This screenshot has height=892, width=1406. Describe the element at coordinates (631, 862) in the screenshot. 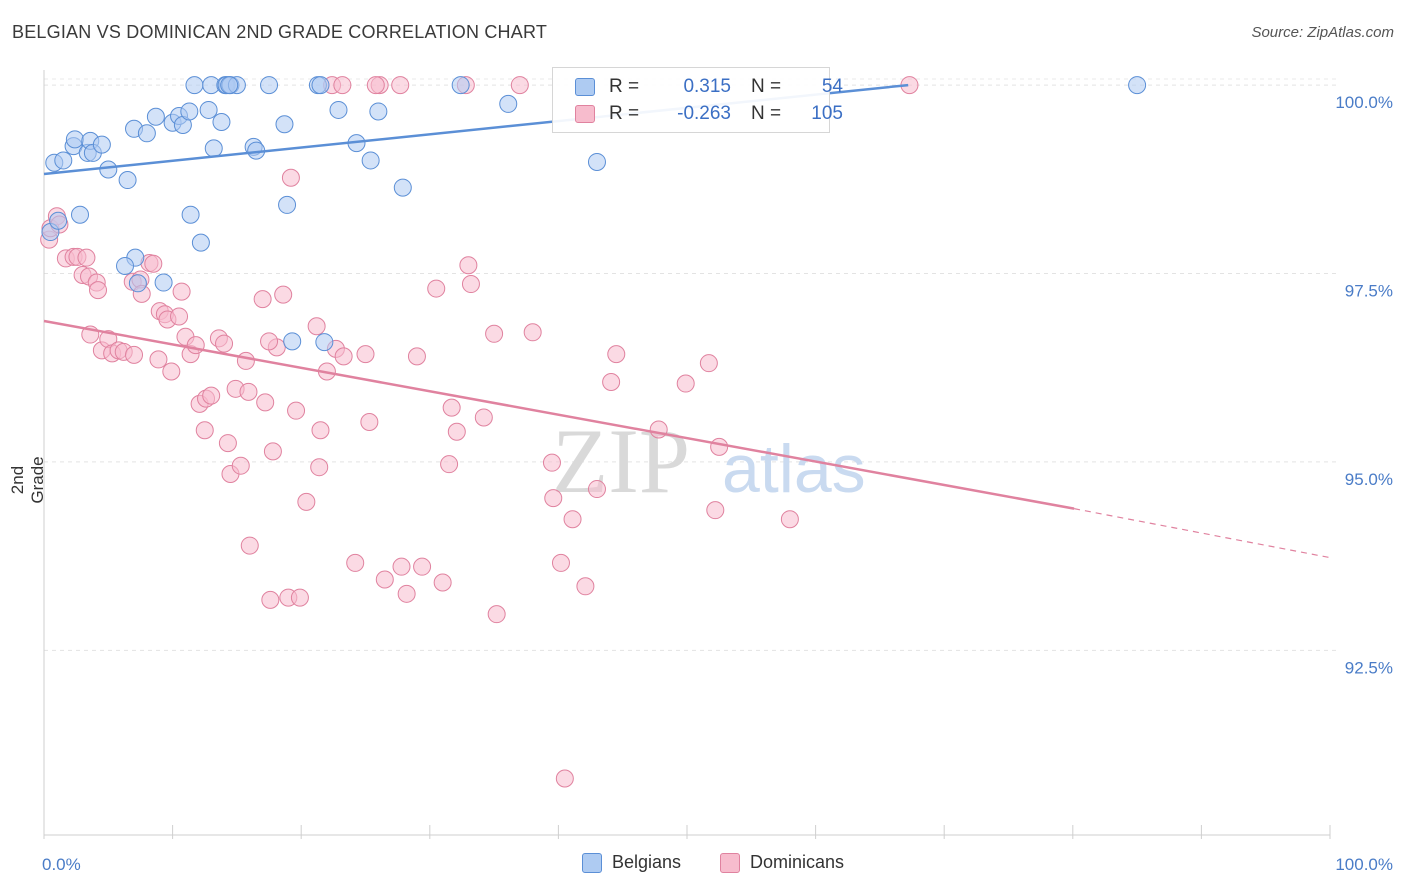

I see `legend-item-belgians: Belgians` at that location.